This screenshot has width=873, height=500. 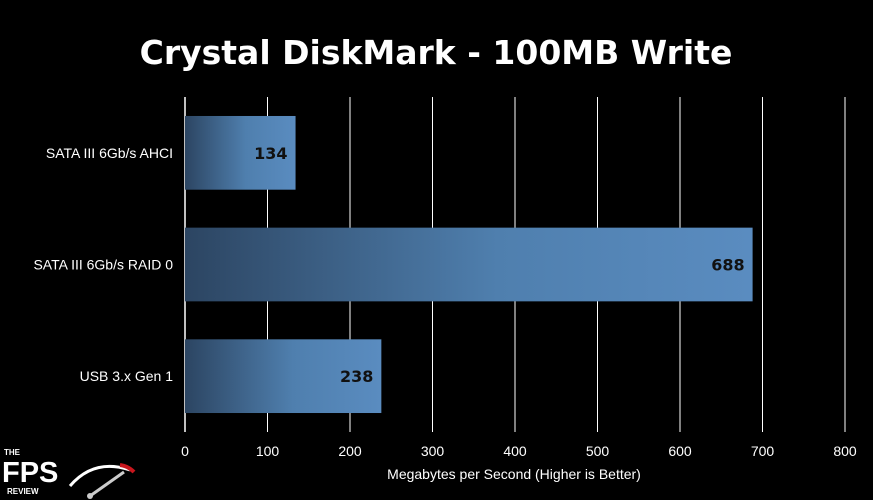 What do you see at coordinates (436, 52) in the screenshot?
I see `chart-title: Crystal DiskMark - 100MB Write` at bounding box center [436, 52].